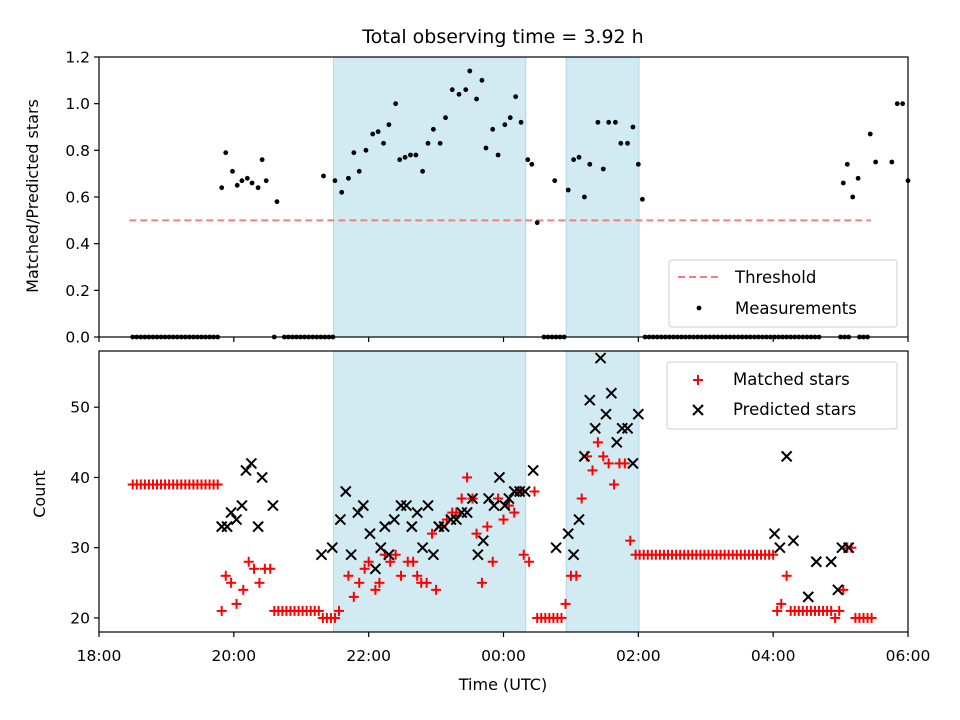  Describe the element at coordinates (773, 656) in the screenshot. I see `x-tick-label: 04:00` at that location.